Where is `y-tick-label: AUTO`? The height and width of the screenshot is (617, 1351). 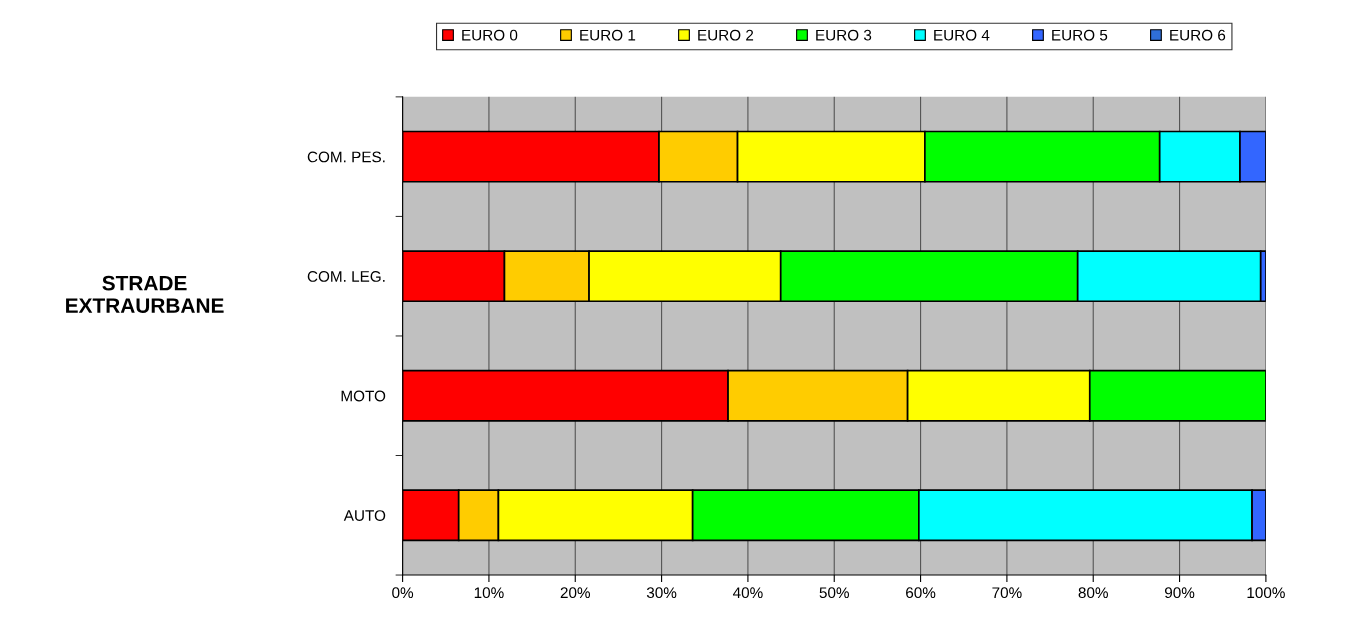 y-tick-label: AUTO is located at coordinates (364, 515).